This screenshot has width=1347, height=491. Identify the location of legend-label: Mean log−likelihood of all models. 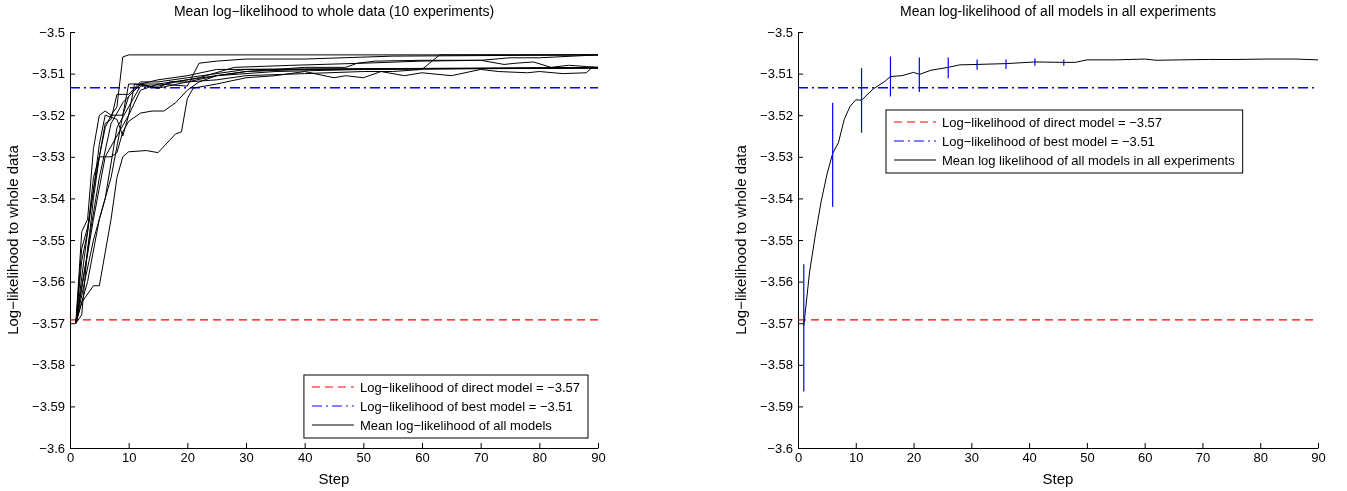
(456, 425).